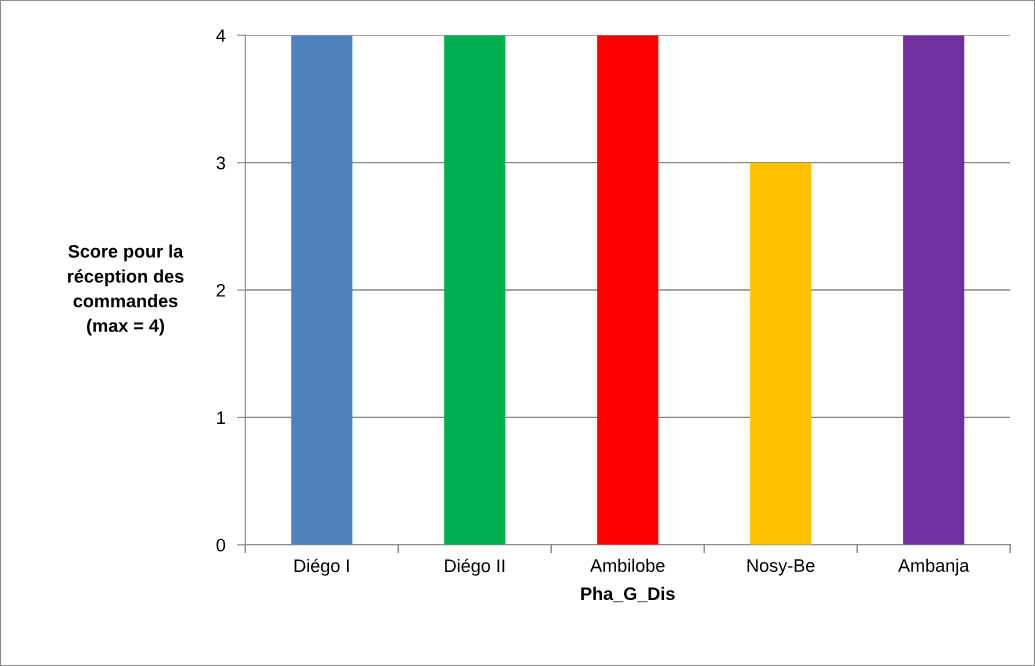 Image resolution: width=1035 pixels, height=666 pixels. I want to click on y-tick-label: 2, so click(220, 290).